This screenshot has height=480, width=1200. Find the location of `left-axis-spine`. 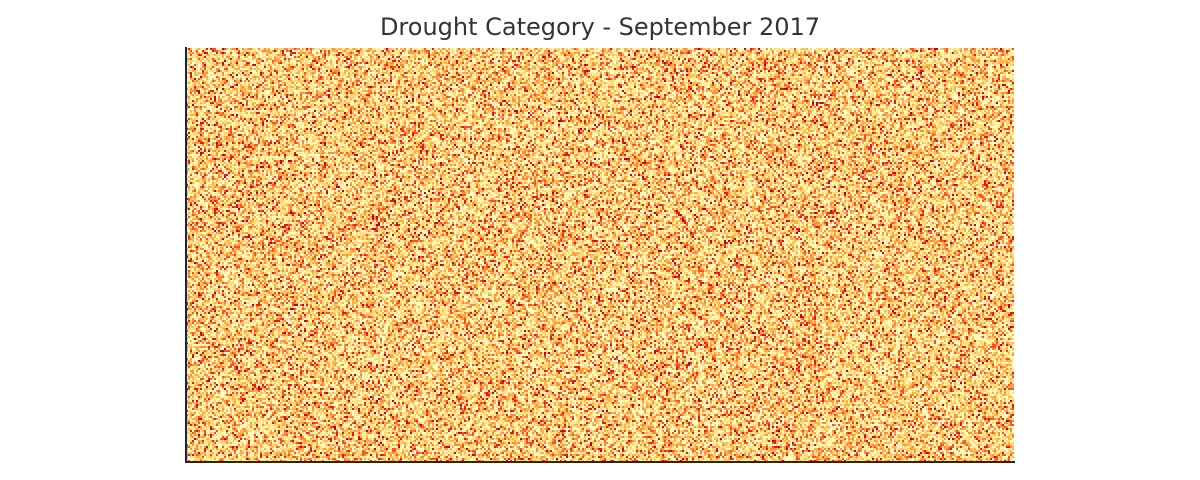

left-axis-spine is located at coordinates (186, 255).